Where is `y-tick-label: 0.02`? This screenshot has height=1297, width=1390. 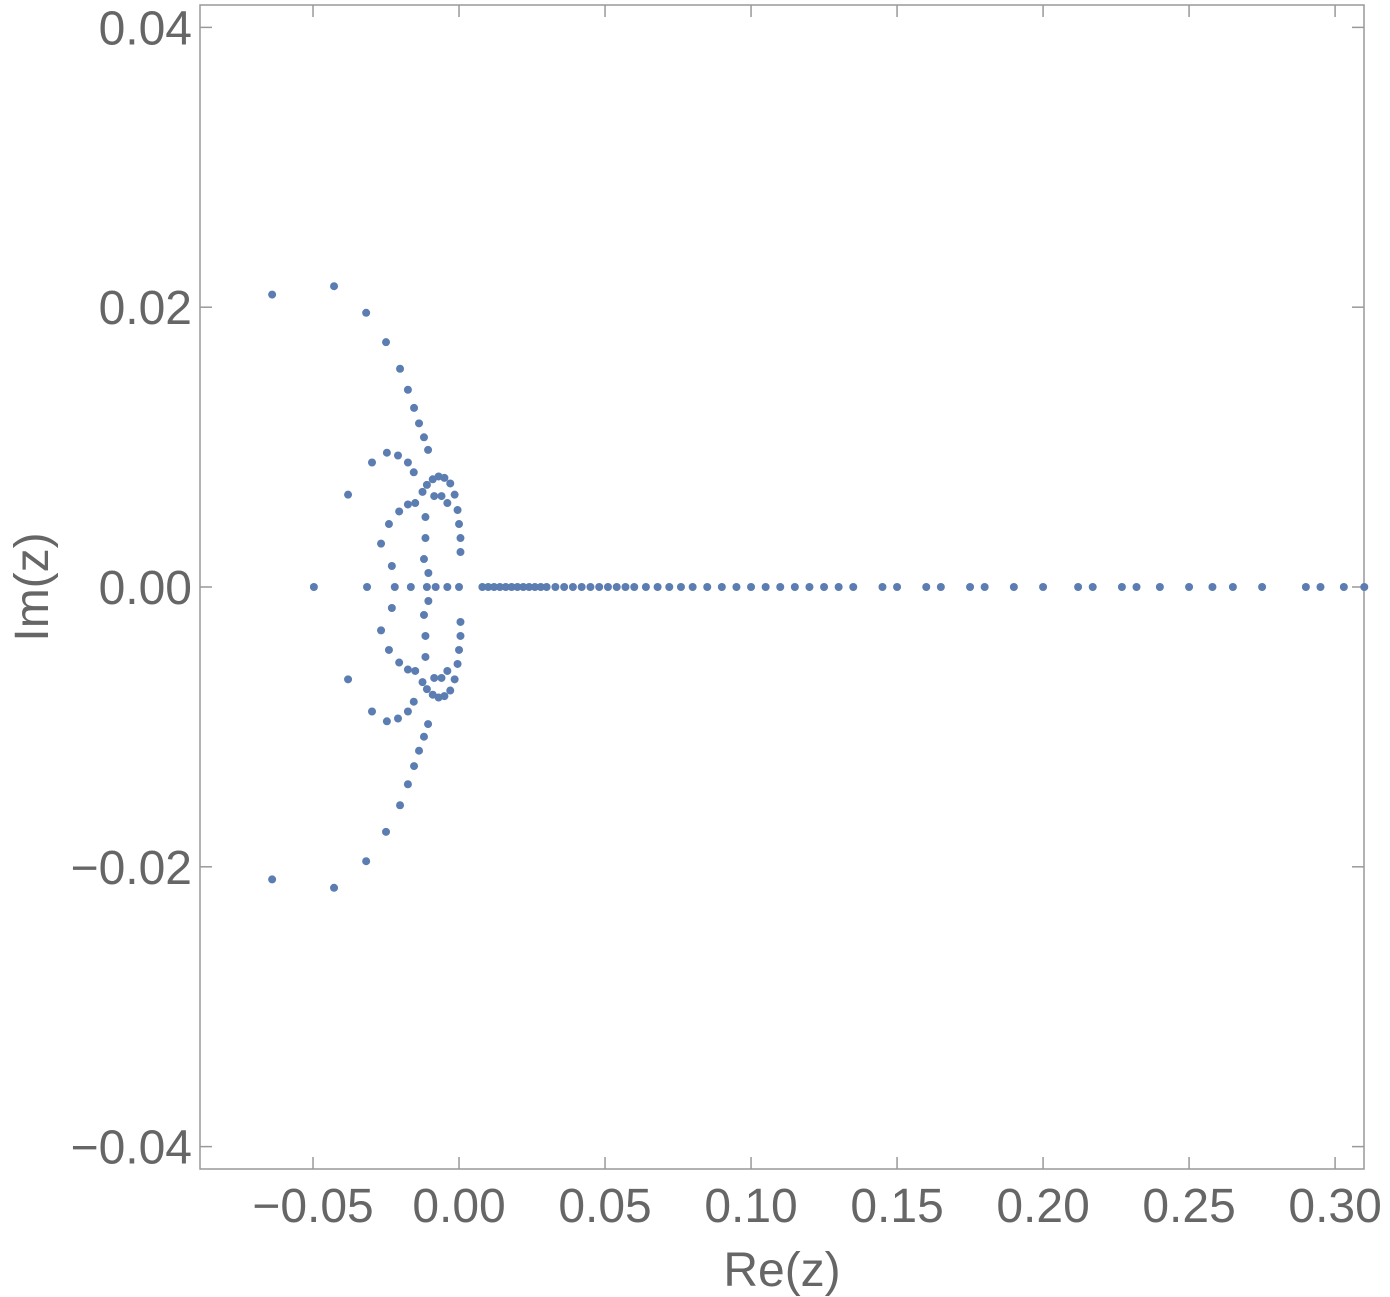
y-tick-label: 0.02 is located at coordinates (145, 308).